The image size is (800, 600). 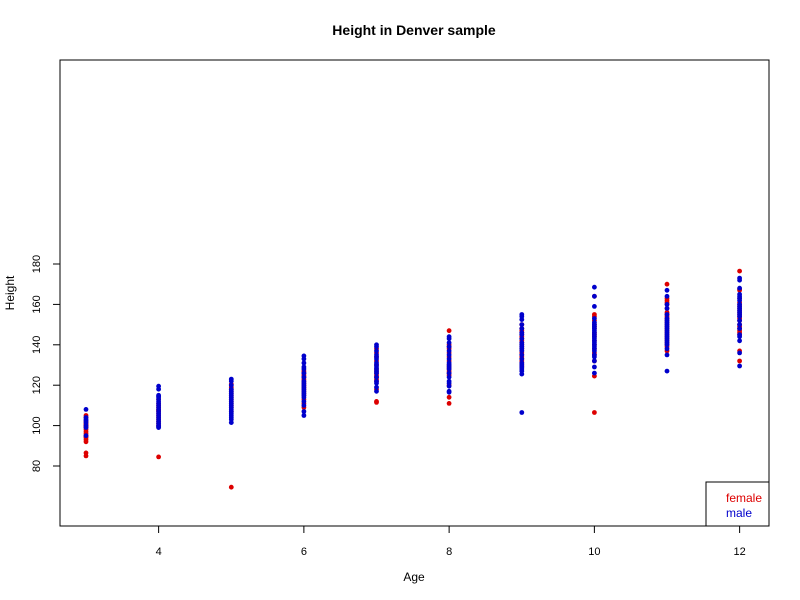 What do you see at coordinates (414, 30) in the screenshot?
I see `chart-title: Height in Denver sample` at bounding box center [414, 30].